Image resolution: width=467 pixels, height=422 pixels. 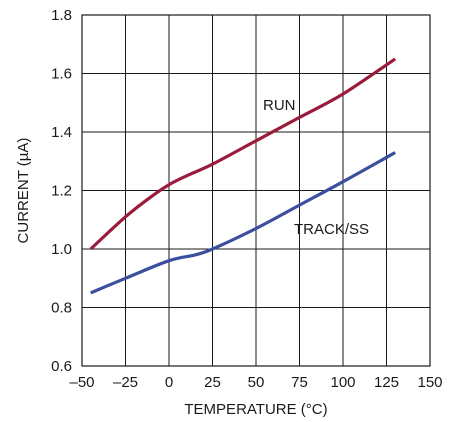 I want to click on x-tick-label: 125, so click(x=386, y=382).